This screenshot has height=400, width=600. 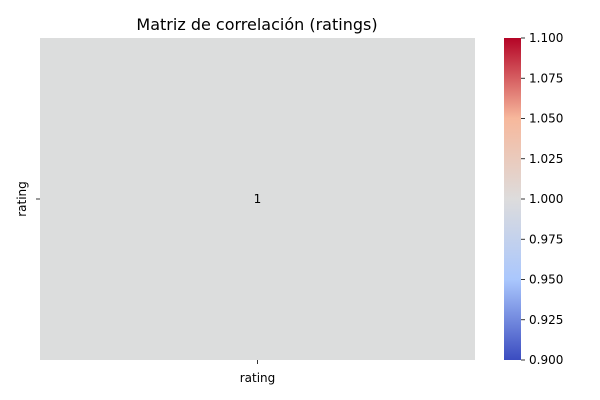 What do you see at coordinates (258, 378) in the screenshot?
I see `x-tick-label: rating` at bounding box center [258, 378].